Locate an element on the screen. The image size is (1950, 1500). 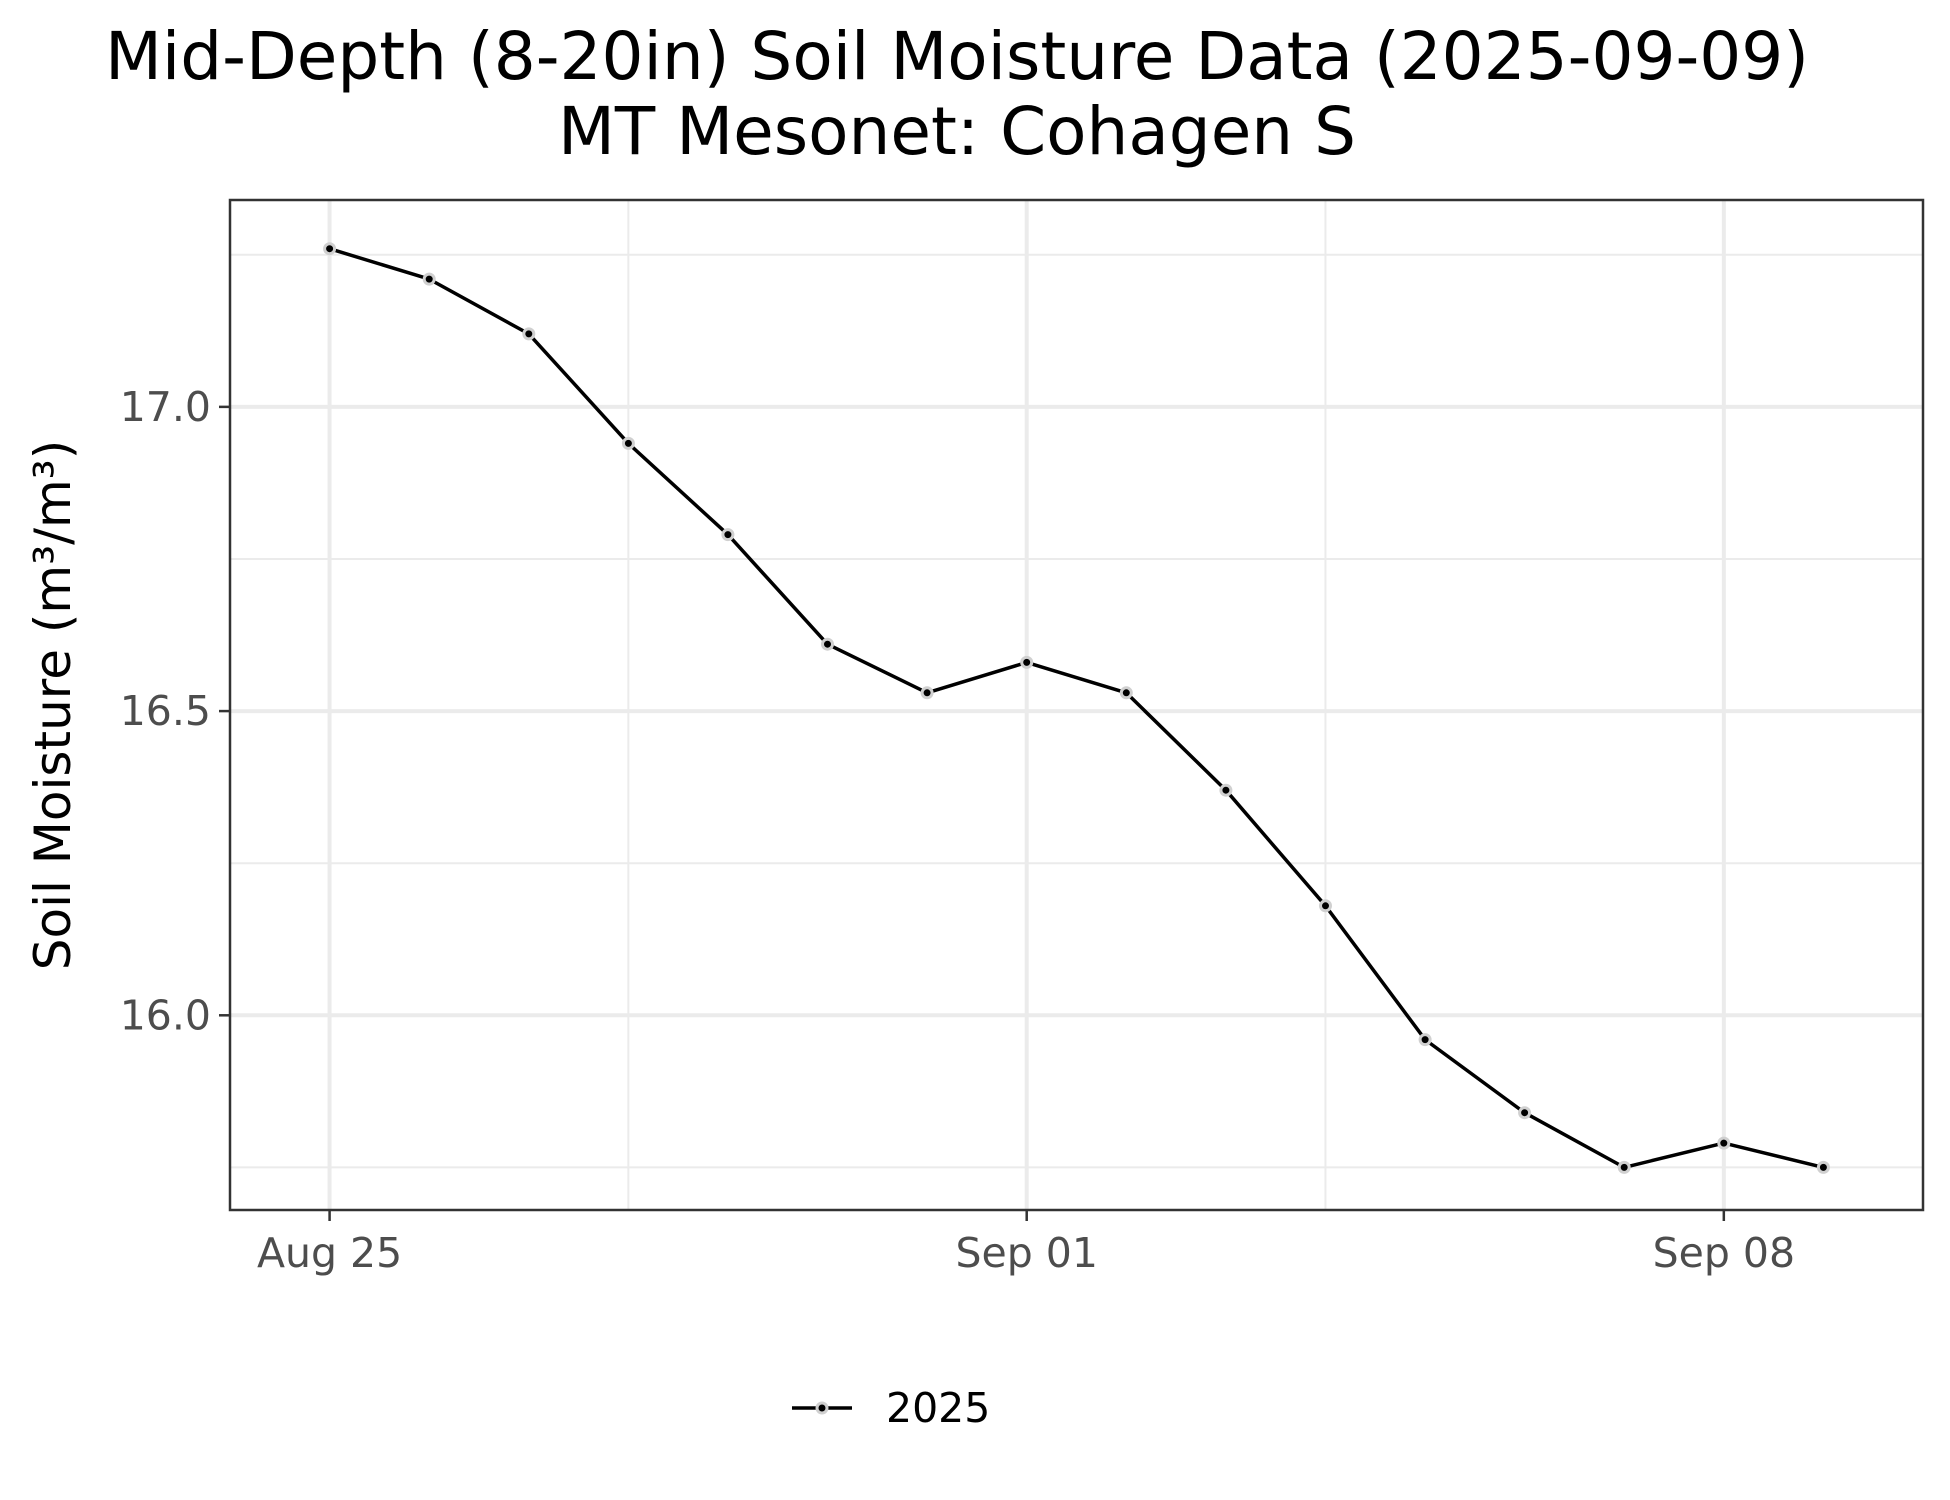
y-tick-label: 17.0 is located at coordinates (165, 407).